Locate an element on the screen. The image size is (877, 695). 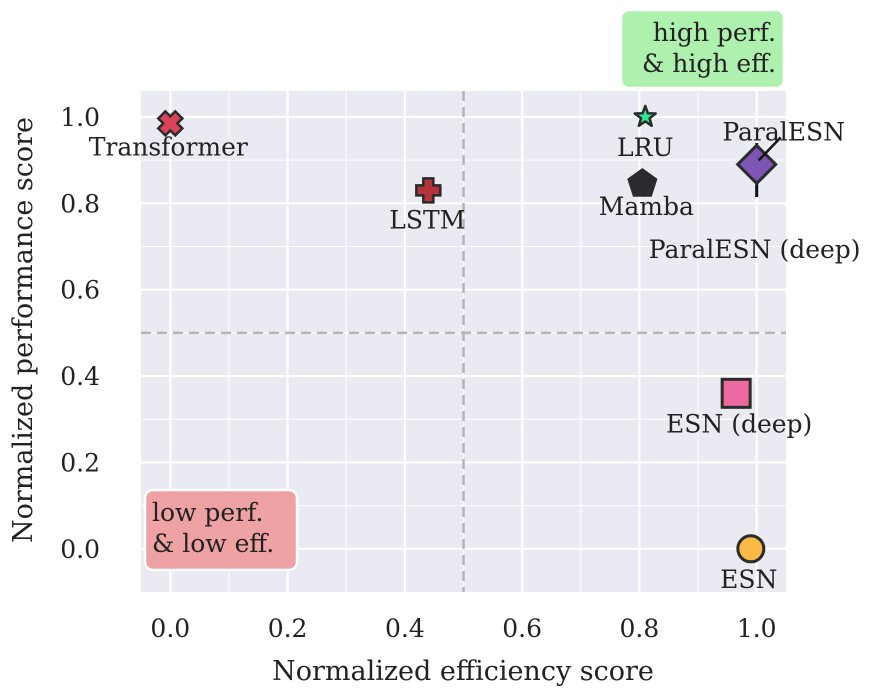
annotation-text: high perf. is located at coordinates (714, 32).